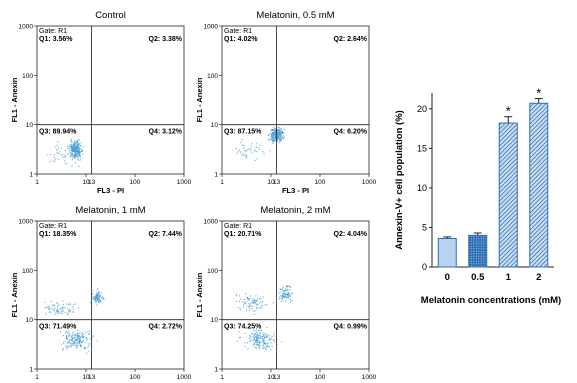  I want to click on gate-label: Gate: R1, so click(238, 31).